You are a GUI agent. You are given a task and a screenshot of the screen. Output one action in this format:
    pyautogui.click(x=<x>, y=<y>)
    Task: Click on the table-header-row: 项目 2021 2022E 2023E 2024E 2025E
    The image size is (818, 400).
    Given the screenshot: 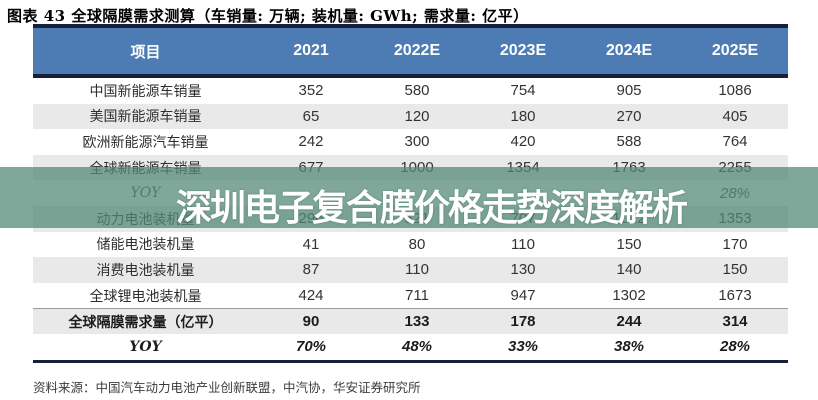 What is the action you would take?
    pyautogui.click(x=410, y=51)
    